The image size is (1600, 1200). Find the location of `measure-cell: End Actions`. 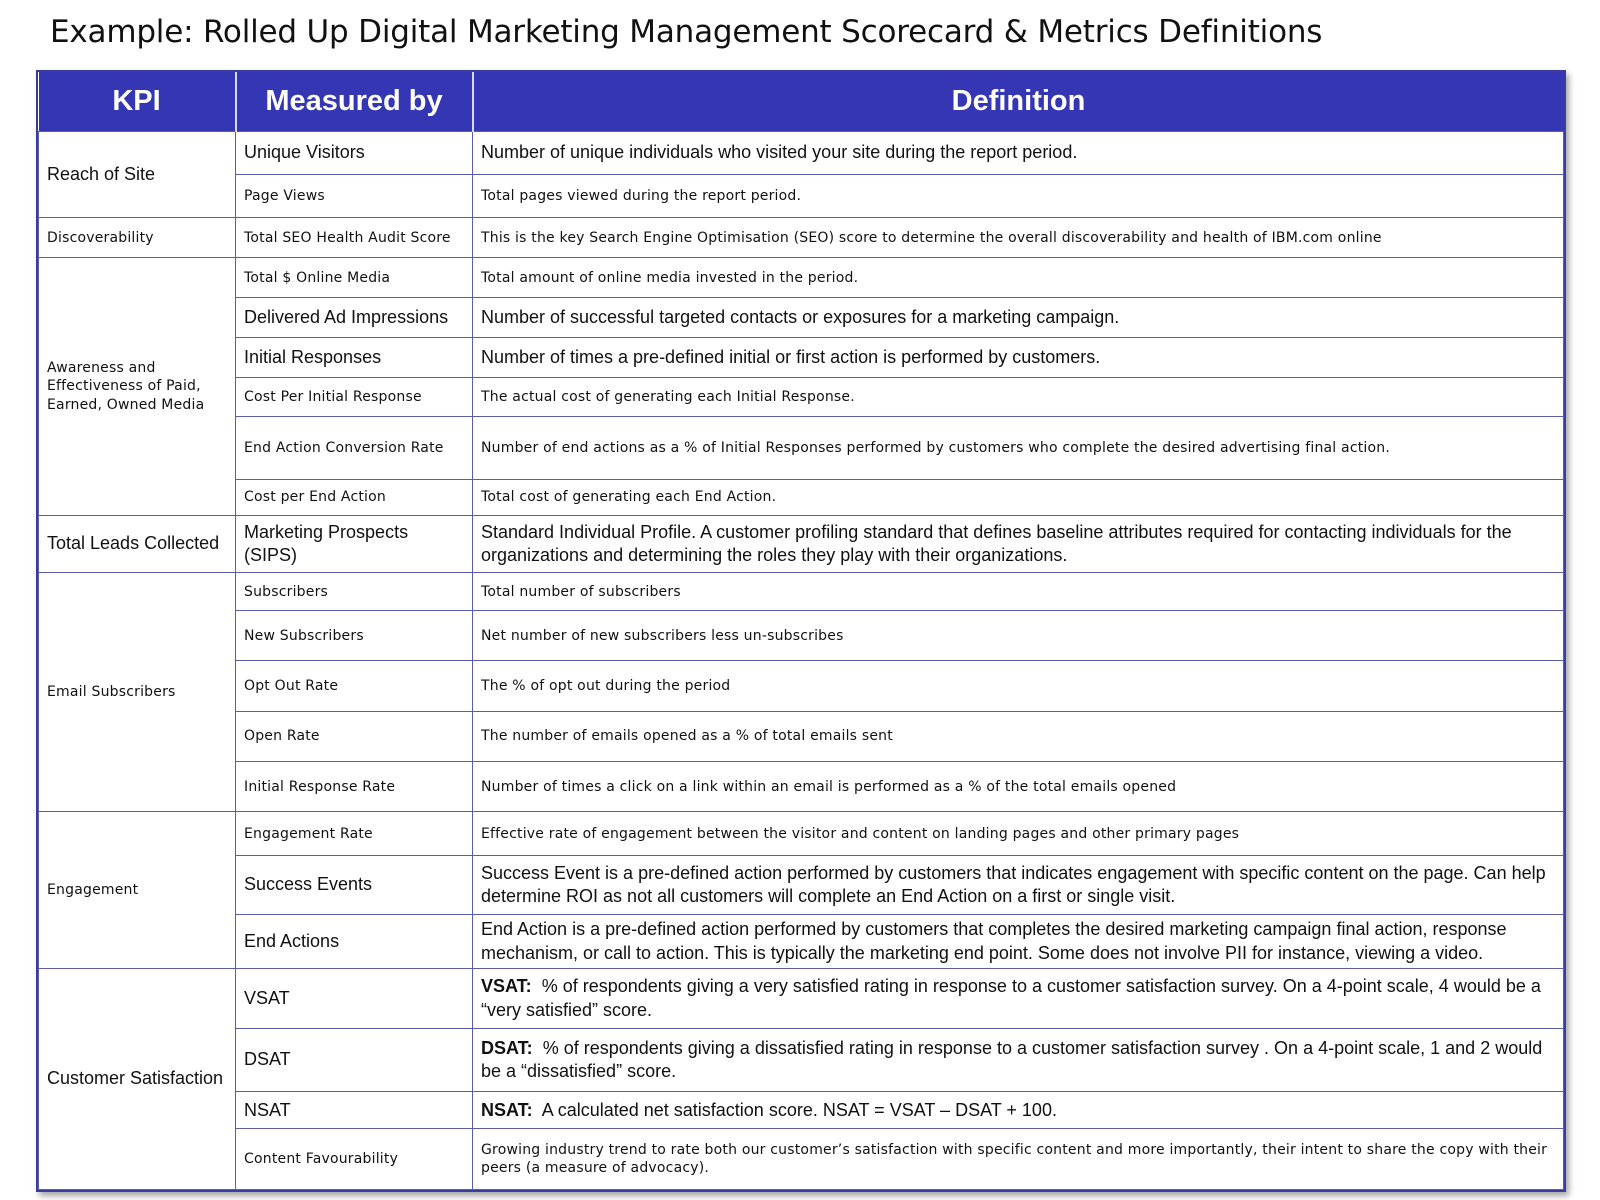

measure-cell: End Actions is located at coordinates (354, 941).